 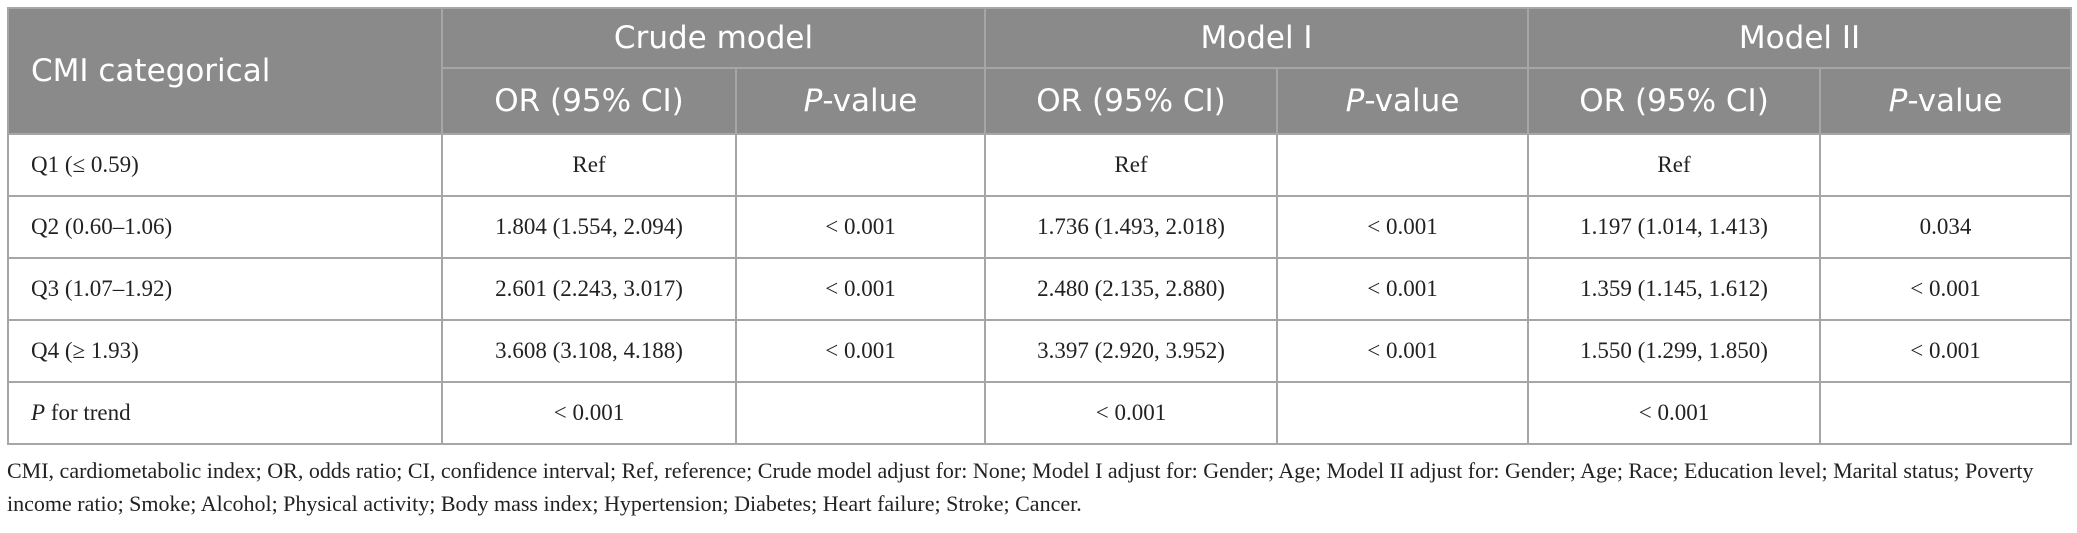 I want to click on header-cell: Model II, so click(x=1800, y=38).